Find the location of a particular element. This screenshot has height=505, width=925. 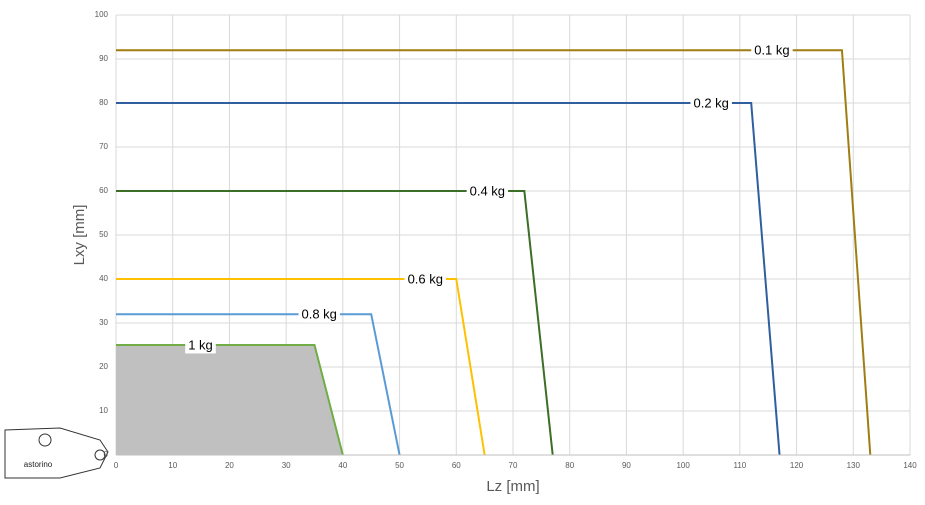

robot-sketch is located at coordinates (56, 453).